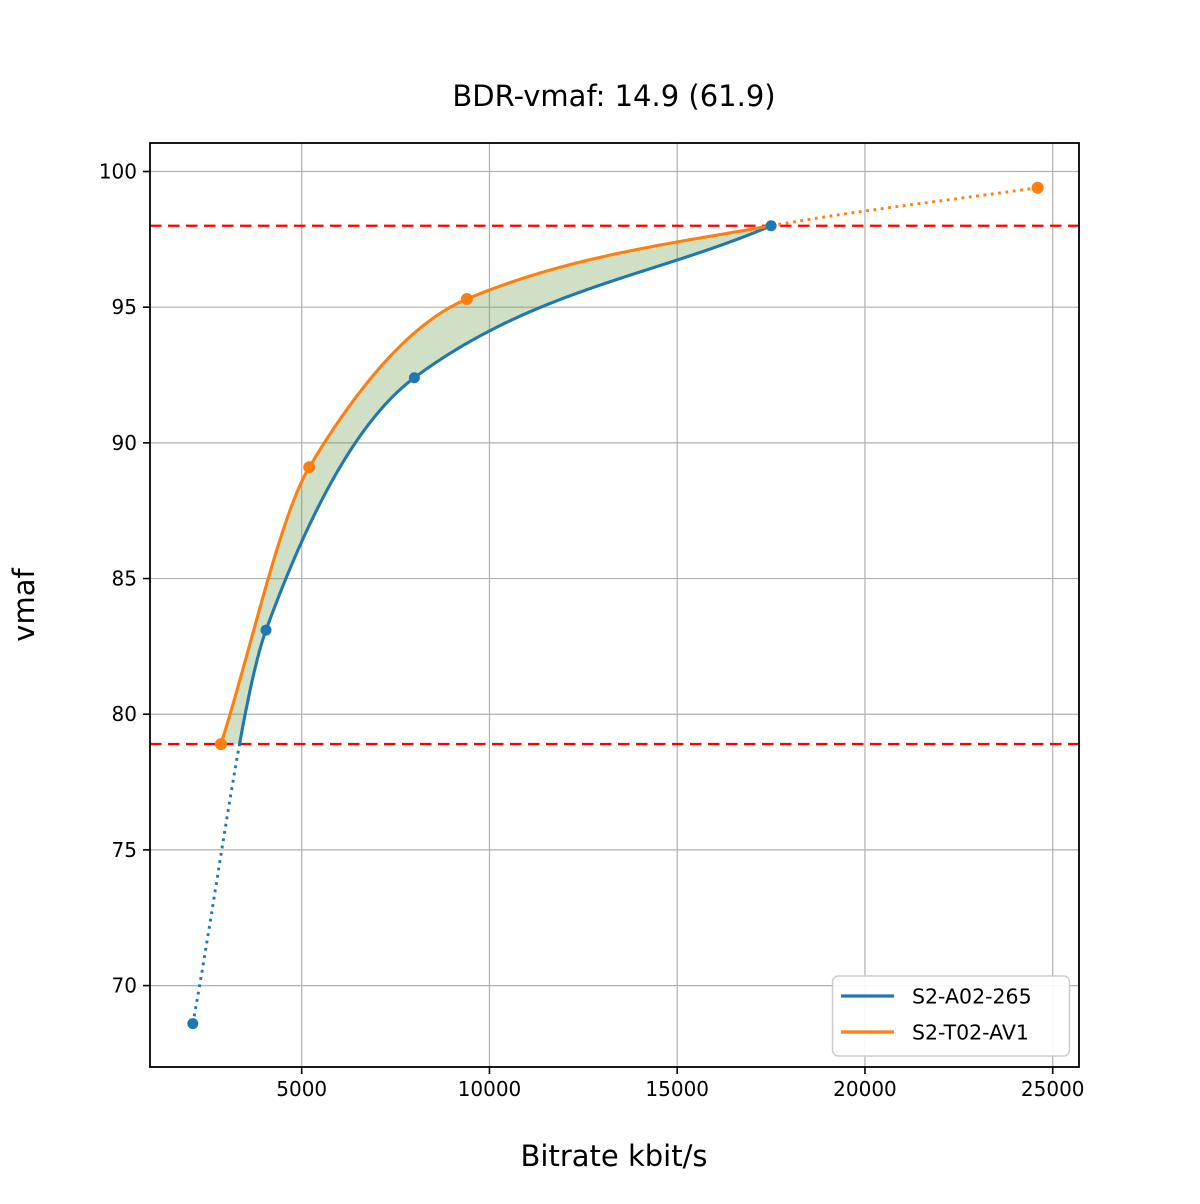  What do you see at coordinates (118, 171) in the screenshot?
I see `y-tick-label: 100` at bounding box center [118, 171].